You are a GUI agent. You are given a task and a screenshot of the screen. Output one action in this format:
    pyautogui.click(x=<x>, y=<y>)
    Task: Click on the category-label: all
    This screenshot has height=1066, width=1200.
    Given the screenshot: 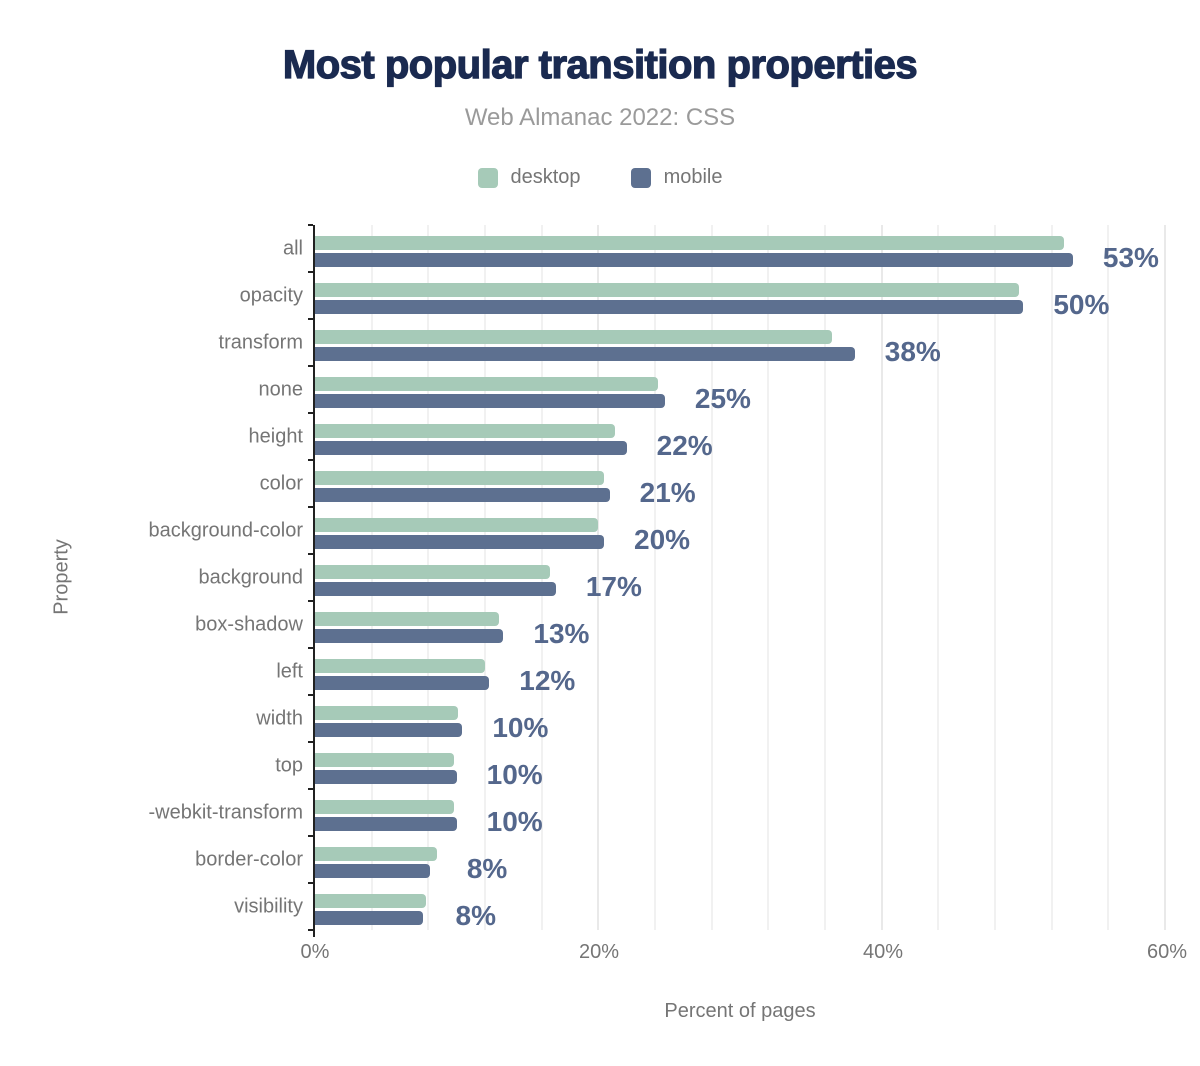 What is the action you would take?
    pyautogui.click(x=292, y=248)
    